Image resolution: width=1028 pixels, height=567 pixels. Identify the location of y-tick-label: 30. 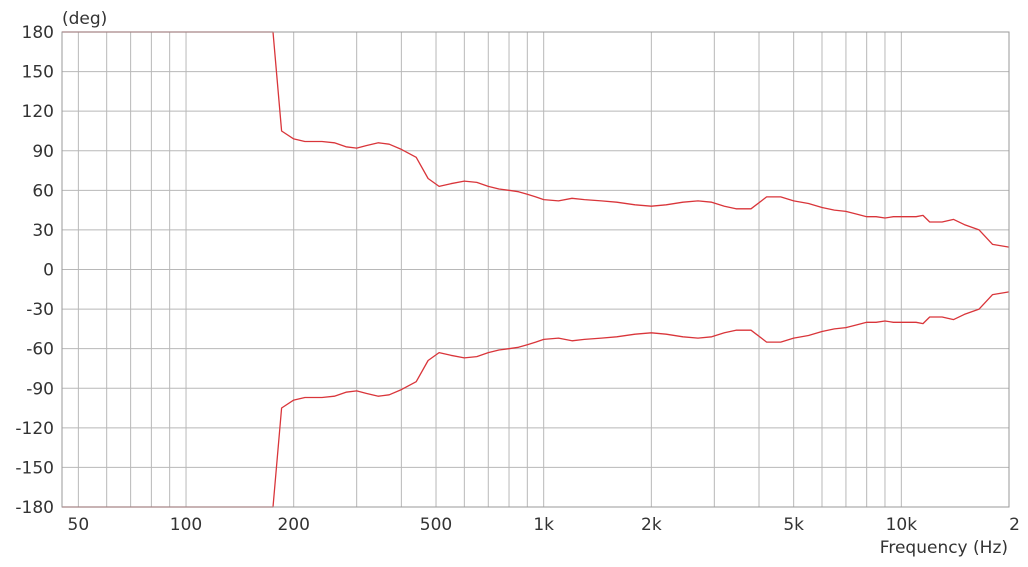
(43, 231).